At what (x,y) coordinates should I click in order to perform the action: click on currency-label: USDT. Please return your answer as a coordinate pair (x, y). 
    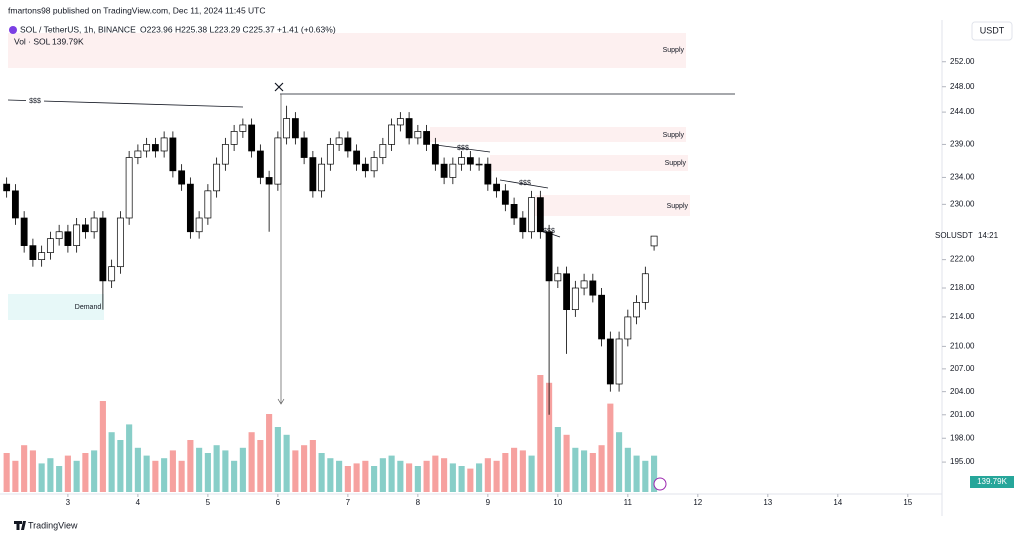
    Looking at the image, I should click on (992, 30).